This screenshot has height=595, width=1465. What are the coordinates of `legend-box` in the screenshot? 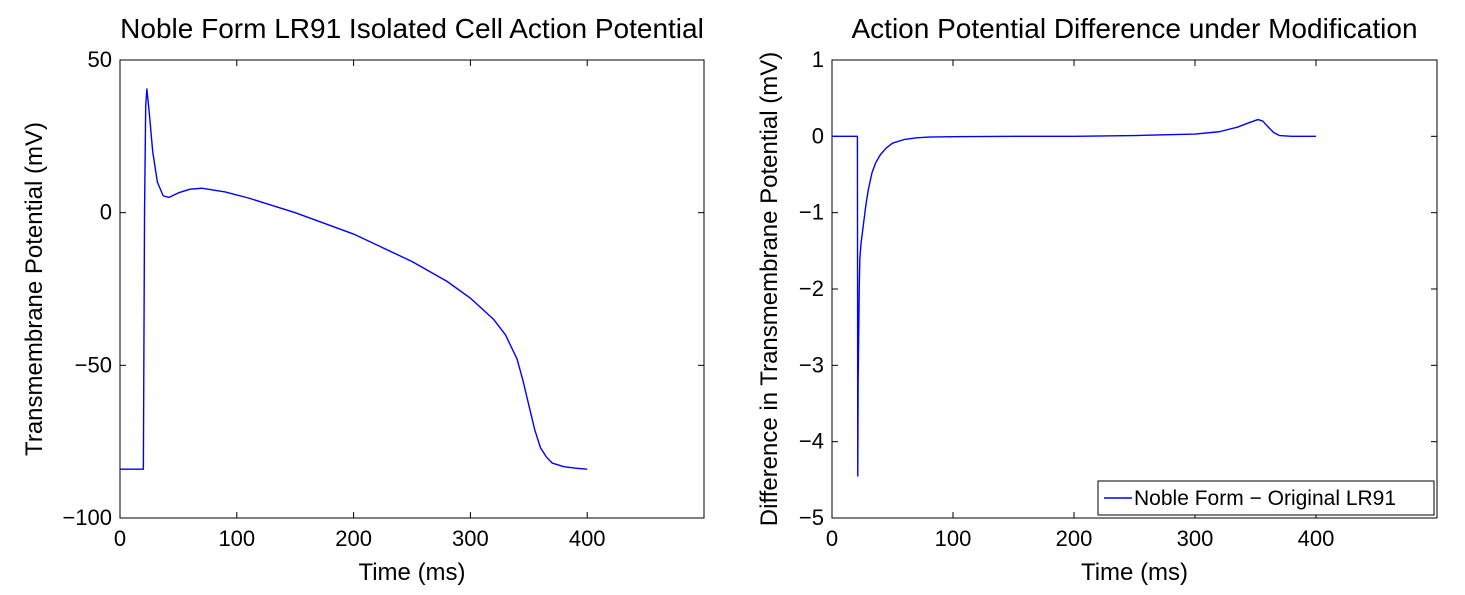 It's located at (1266, 498).